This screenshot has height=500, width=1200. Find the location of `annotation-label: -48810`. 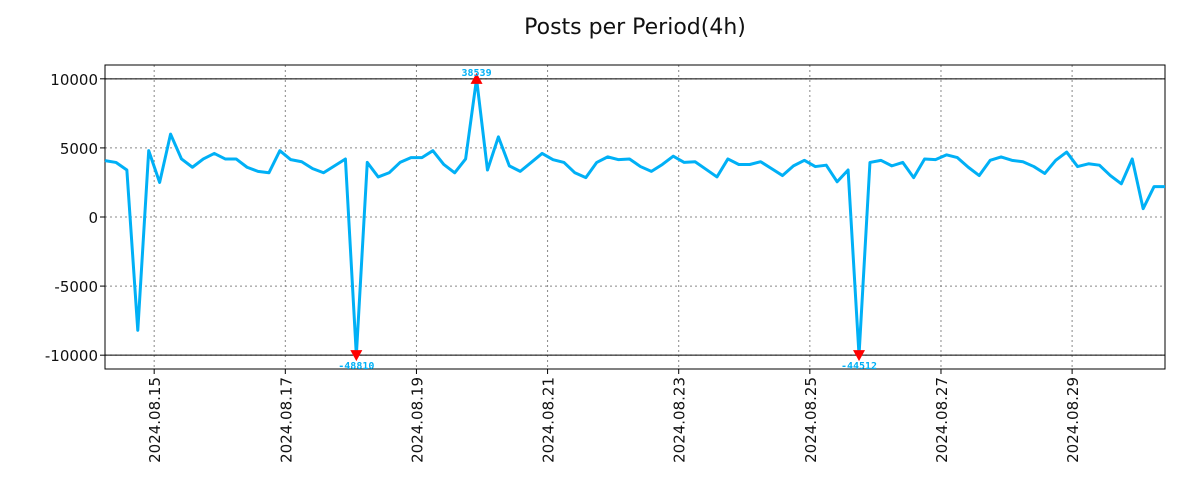

annotation-label: -48810 is located at coordinates (356, 366).